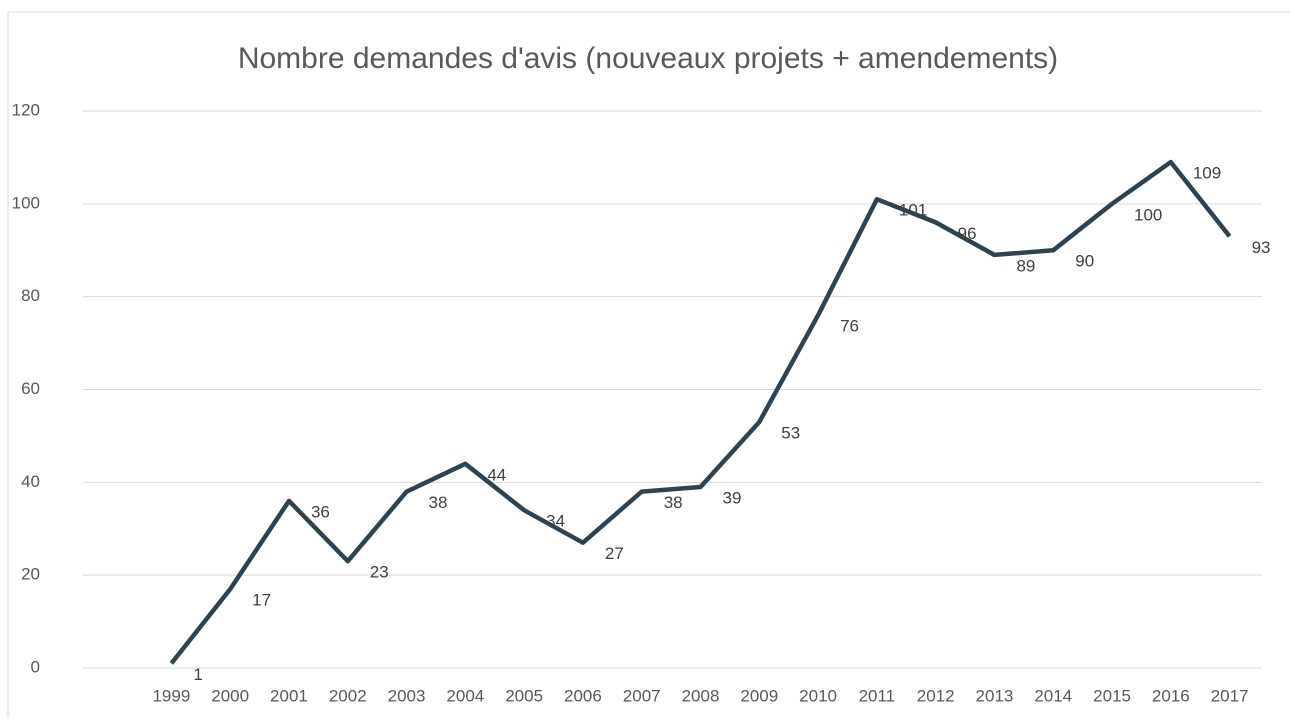 The image size is (1290, 723). I want to click on x-tick-label: 2016, so click(1171, 695).